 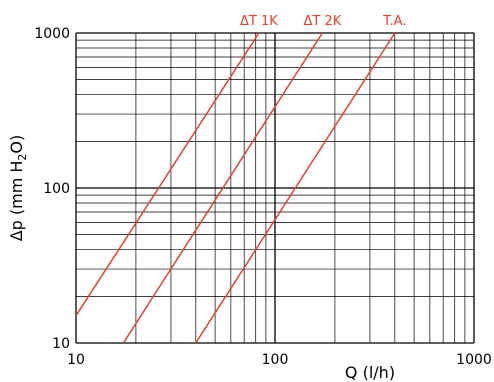 I want to click on y-tick-label: 10, so click(x=61, y=344).